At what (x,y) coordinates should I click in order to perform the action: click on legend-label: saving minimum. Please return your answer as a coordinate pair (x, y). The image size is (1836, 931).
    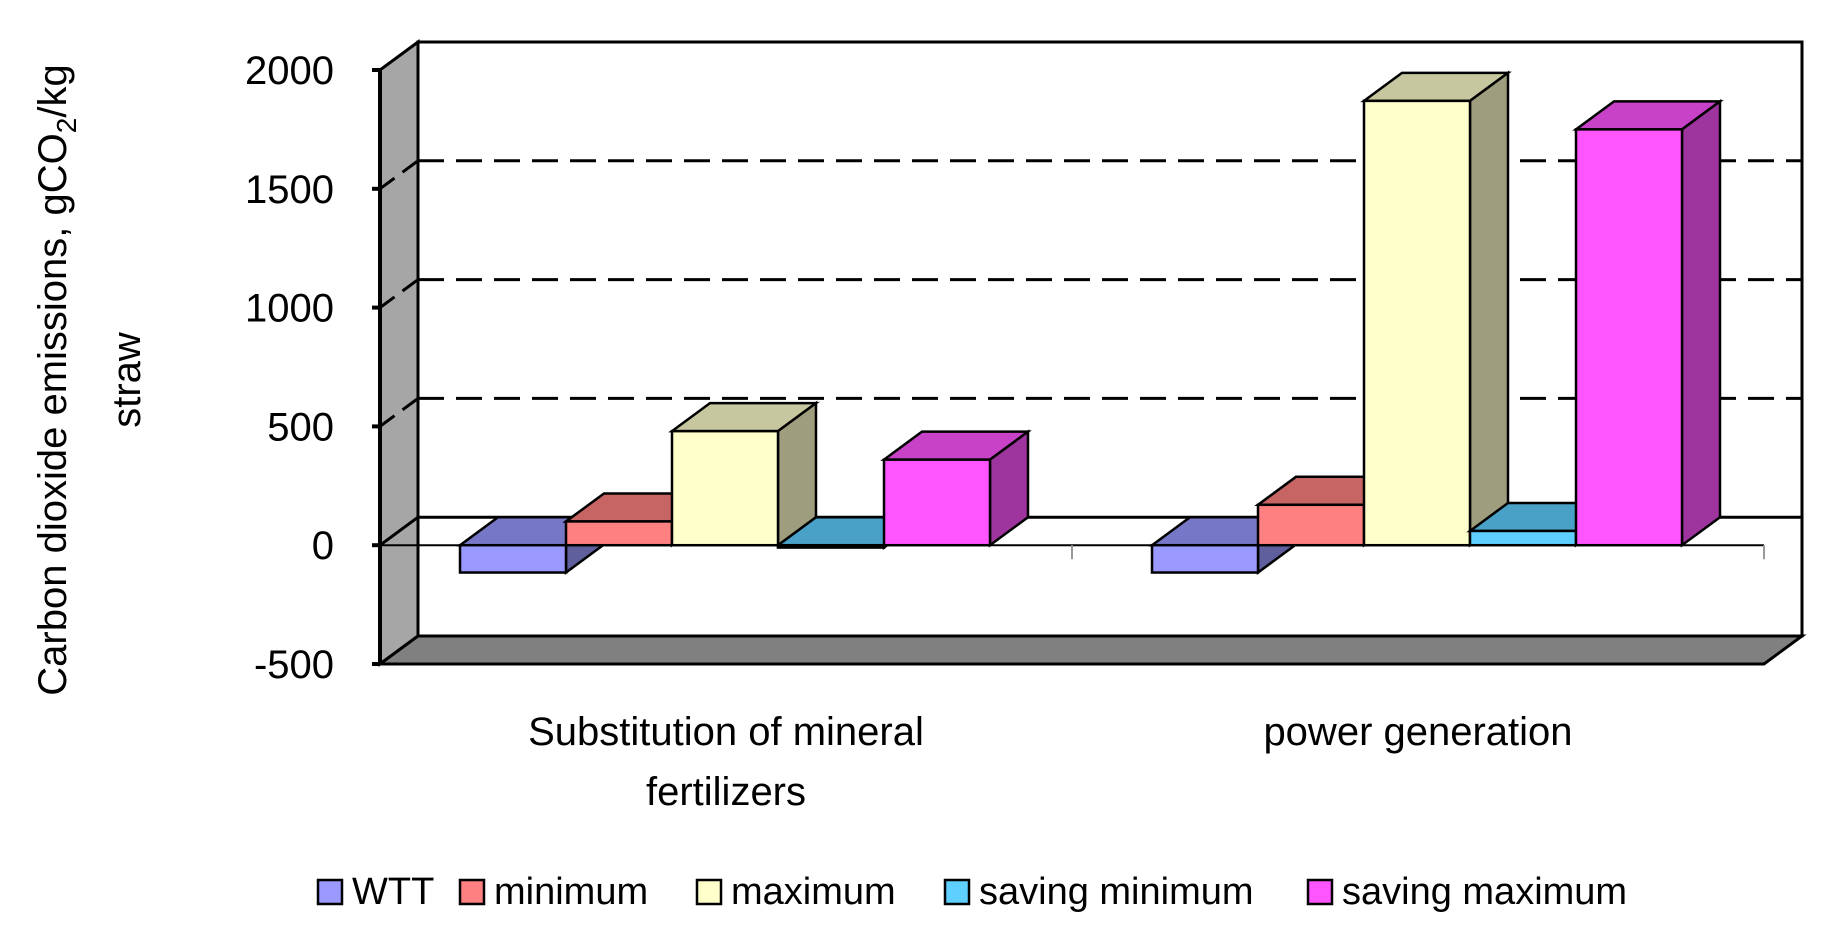
    Looking at the image, I should click on (1116, 892).